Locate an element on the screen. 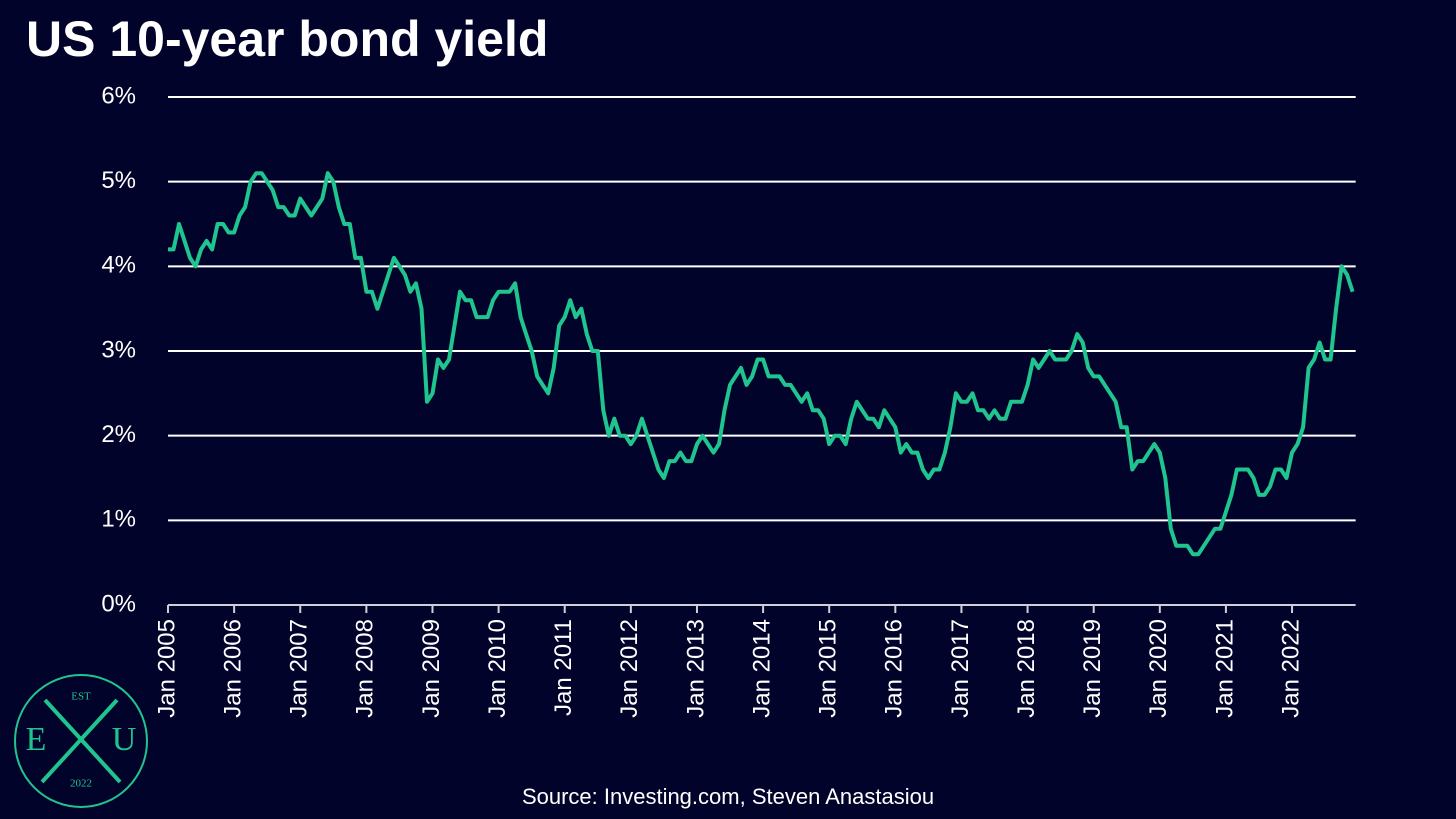 The image size is (1456, 819). x-tick-label: Jan 2015 is located at coordinates (828, 668).